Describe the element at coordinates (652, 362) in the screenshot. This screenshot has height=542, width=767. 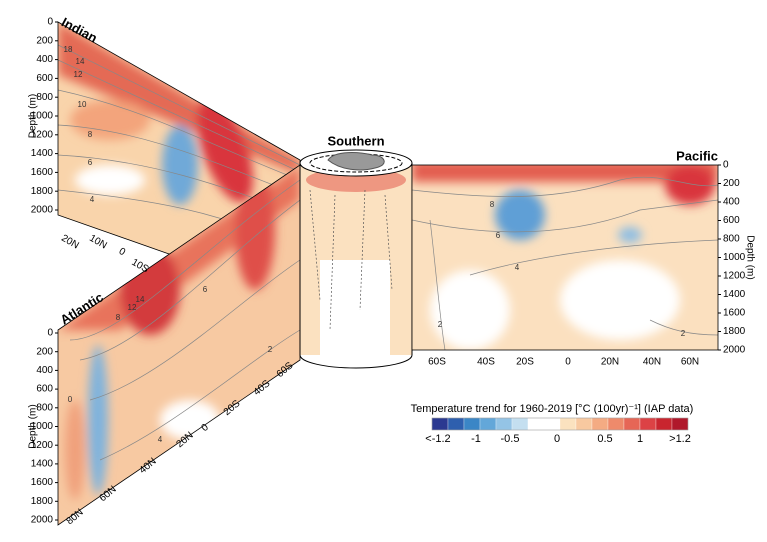
I see `x-tick-label: 40N` at that location.